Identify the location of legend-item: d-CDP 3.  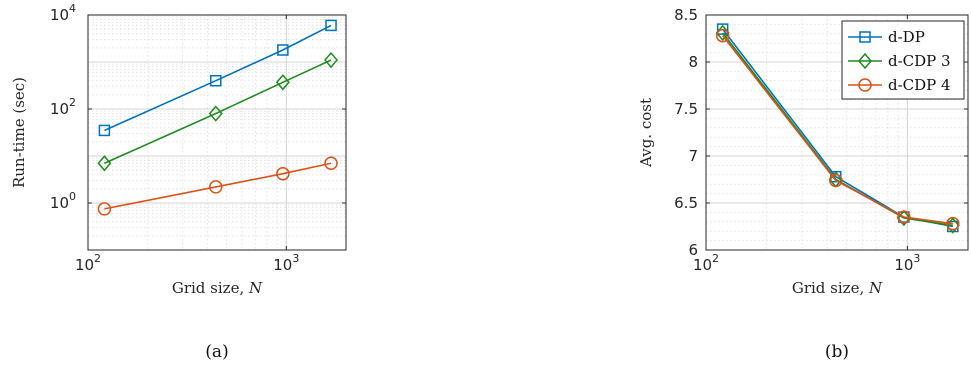
(899, 61).